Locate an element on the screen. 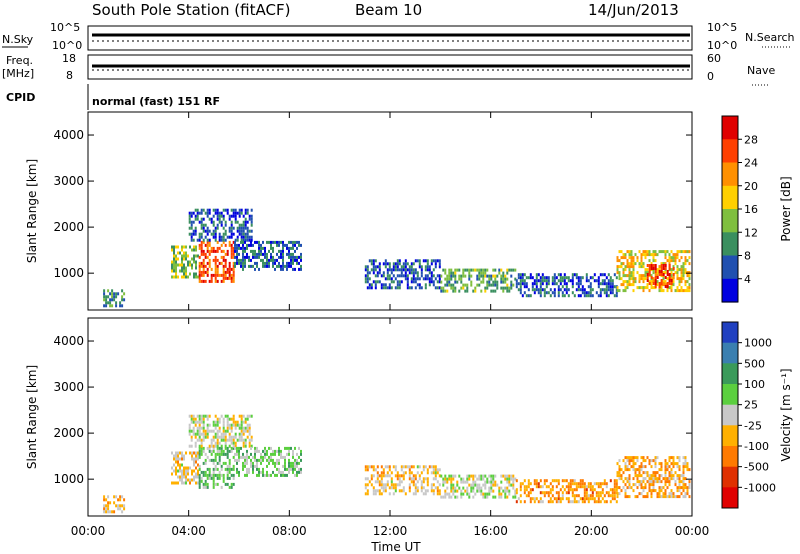  velocity-ytick-label-3: 4000 is located at coordinates (68, 341).